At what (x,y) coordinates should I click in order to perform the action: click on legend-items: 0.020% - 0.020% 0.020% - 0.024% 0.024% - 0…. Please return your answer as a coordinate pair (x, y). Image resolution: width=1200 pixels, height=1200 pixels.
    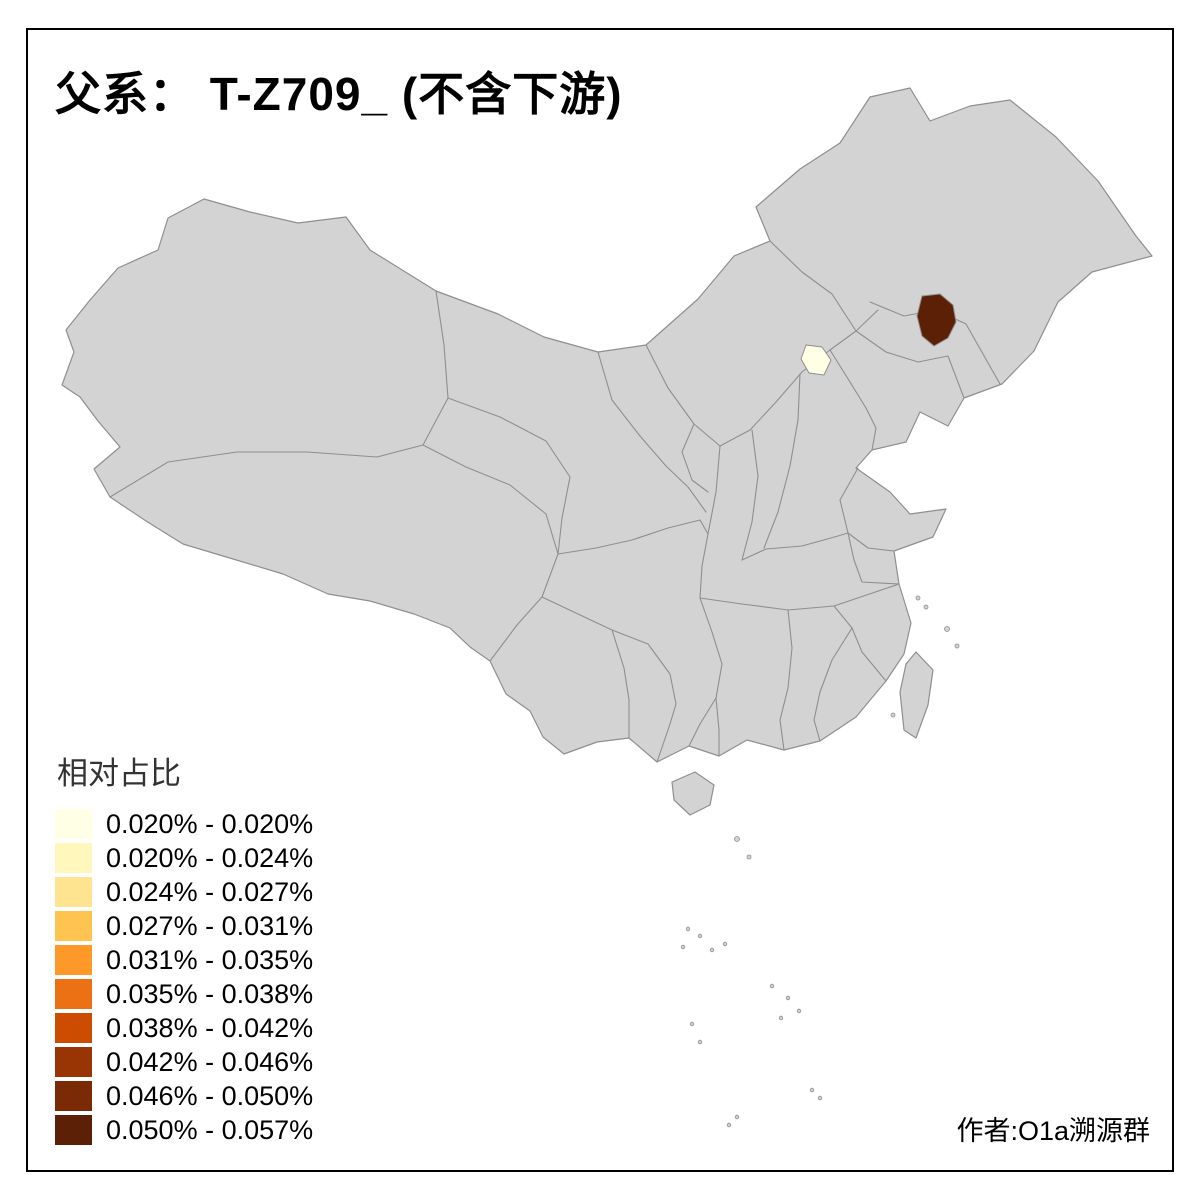
    Looking at the image, I should click on (184, 977).